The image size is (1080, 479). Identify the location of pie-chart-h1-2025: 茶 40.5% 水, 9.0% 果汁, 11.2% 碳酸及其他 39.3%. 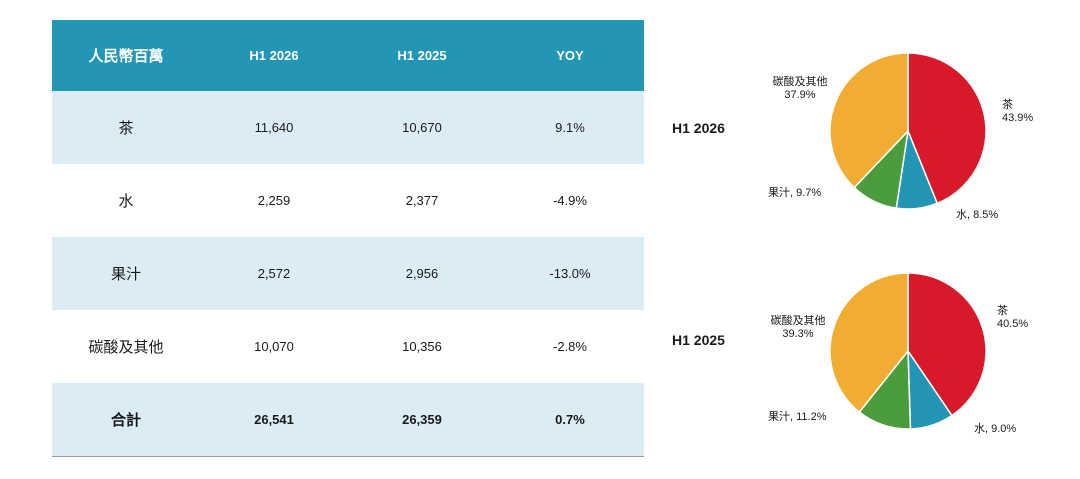
(905, 355).